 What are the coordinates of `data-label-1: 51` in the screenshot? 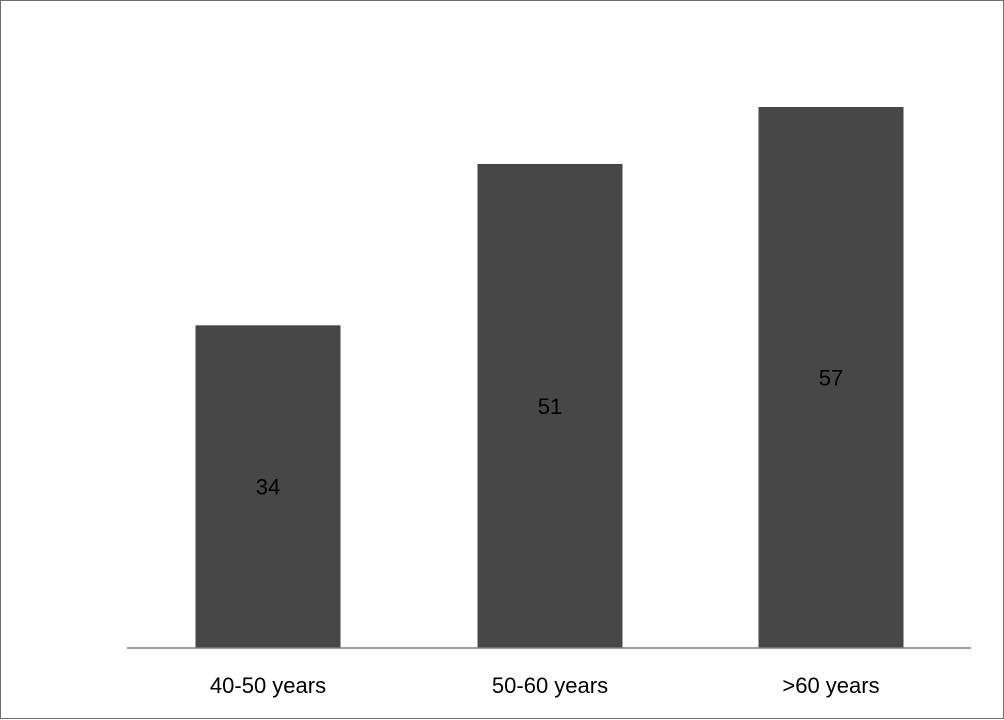 It's located at (550, 406).